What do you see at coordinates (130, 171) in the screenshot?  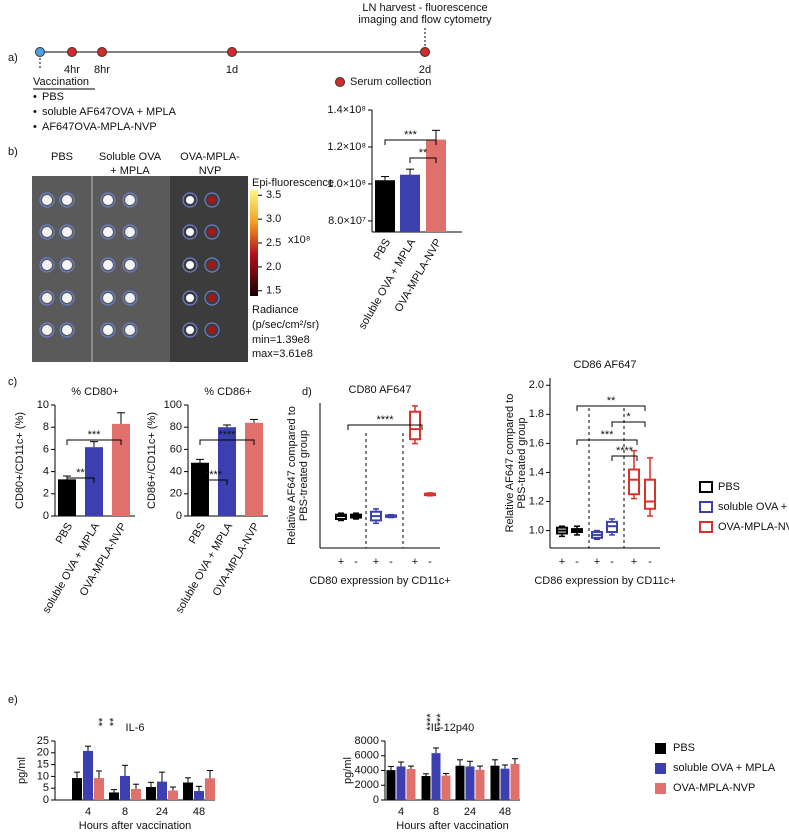 I see `column-label: + MPLA` at bounding box center [130, 171].